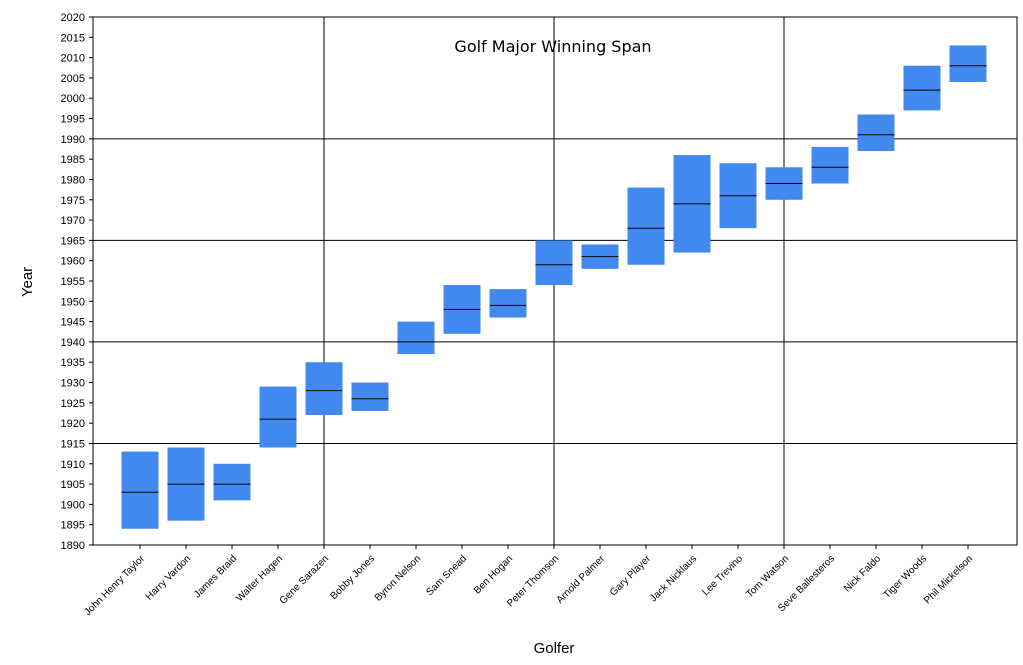  What do you see at coordinates (73, 282) in the screenshot?
I see `y-tick-label: 1955` at bounding box center [73, 282].